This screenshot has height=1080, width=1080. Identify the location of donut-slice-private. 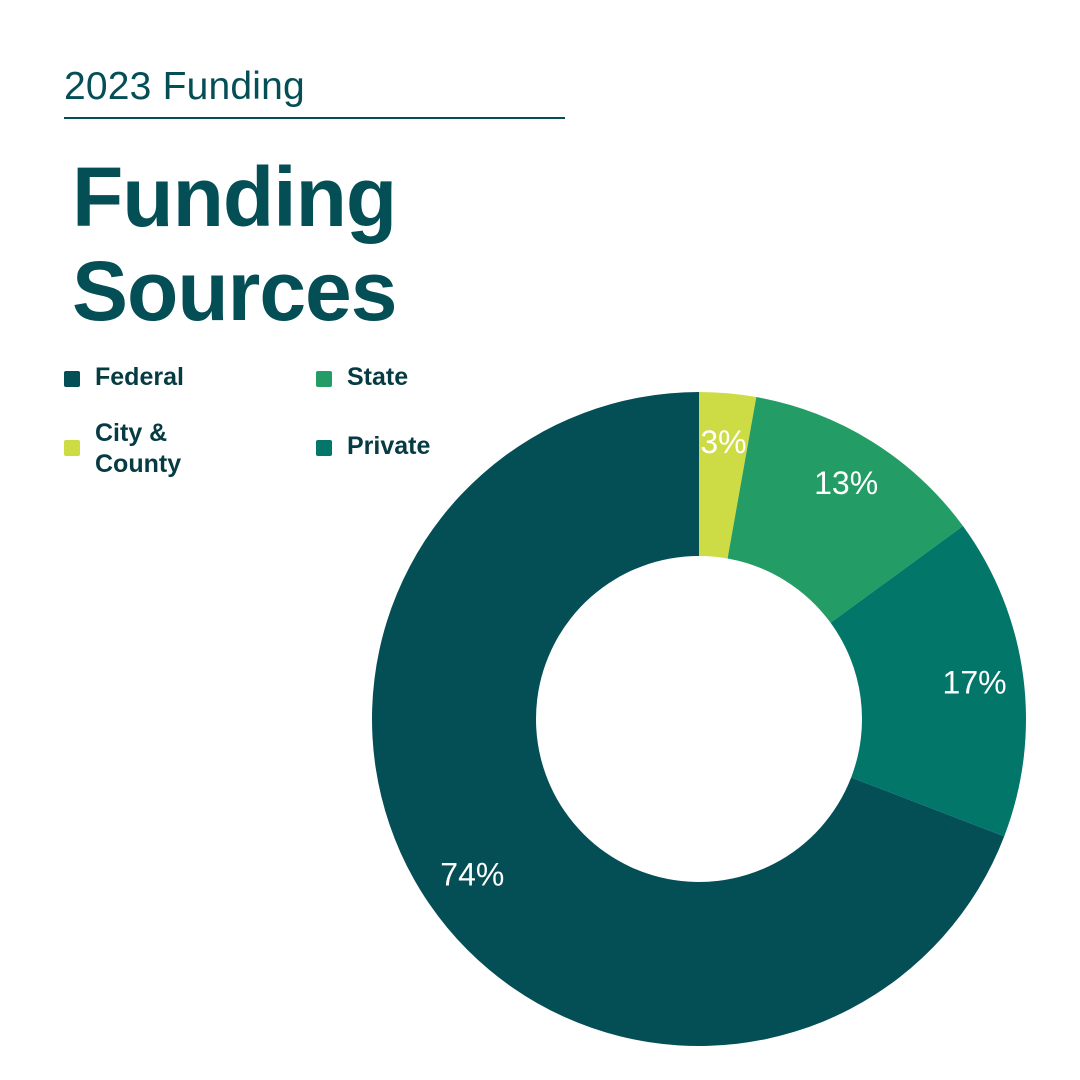
(928, 681).